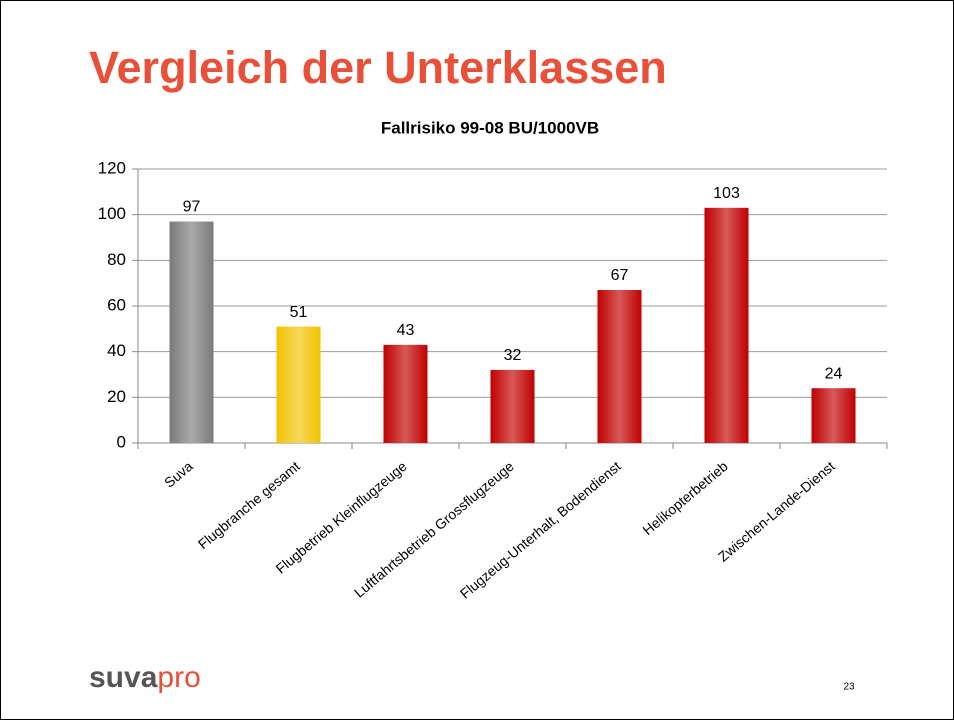  I want to click on slide-title: Vergleich der Unterklassen, so click(378, 67).